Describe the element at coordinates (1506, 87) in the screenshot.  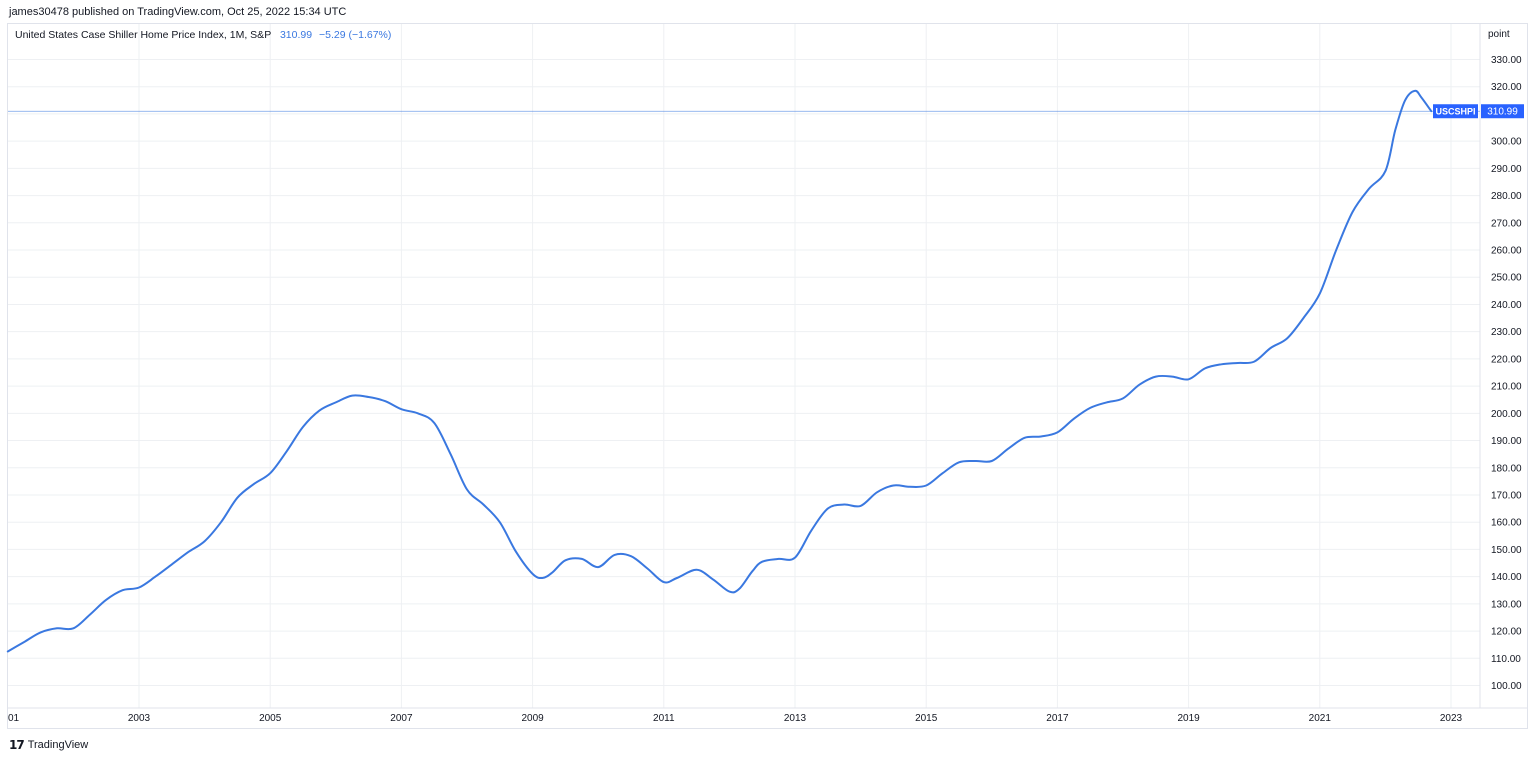
I see `y-tick-label: 320.00` at that location.